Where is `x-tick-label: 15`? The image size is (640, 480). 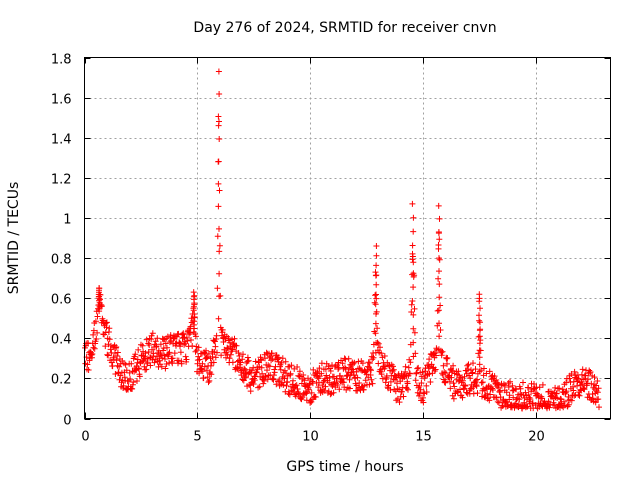
x-tick-label: 15 is located at coordinates (423, 437).